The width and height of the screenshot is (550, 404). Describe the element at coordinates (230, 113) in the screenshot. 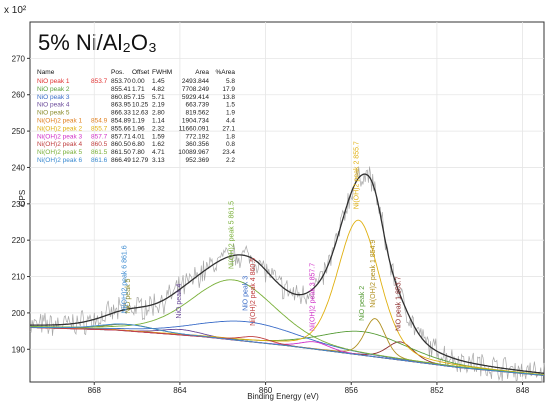

I see `table-cell: 1.9` at that location.